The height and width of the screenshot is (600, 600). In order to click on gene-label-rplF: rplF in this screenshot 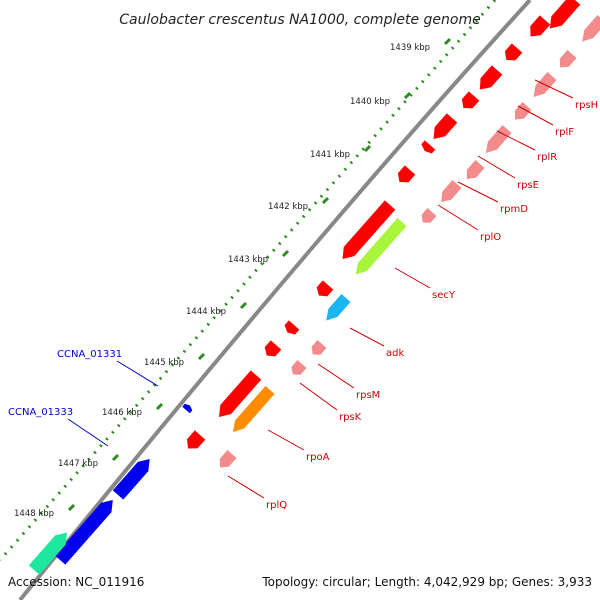, I will do `click(564, 132)`.